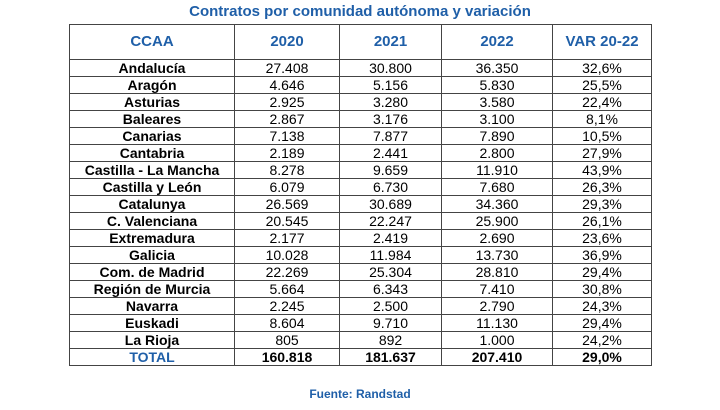 This screenshot has height=410, width=720. What do you see at coordinates (152, 102) in the screenshot?
I see `region-name-cell: Asturias` at bounding box center [152, 102].